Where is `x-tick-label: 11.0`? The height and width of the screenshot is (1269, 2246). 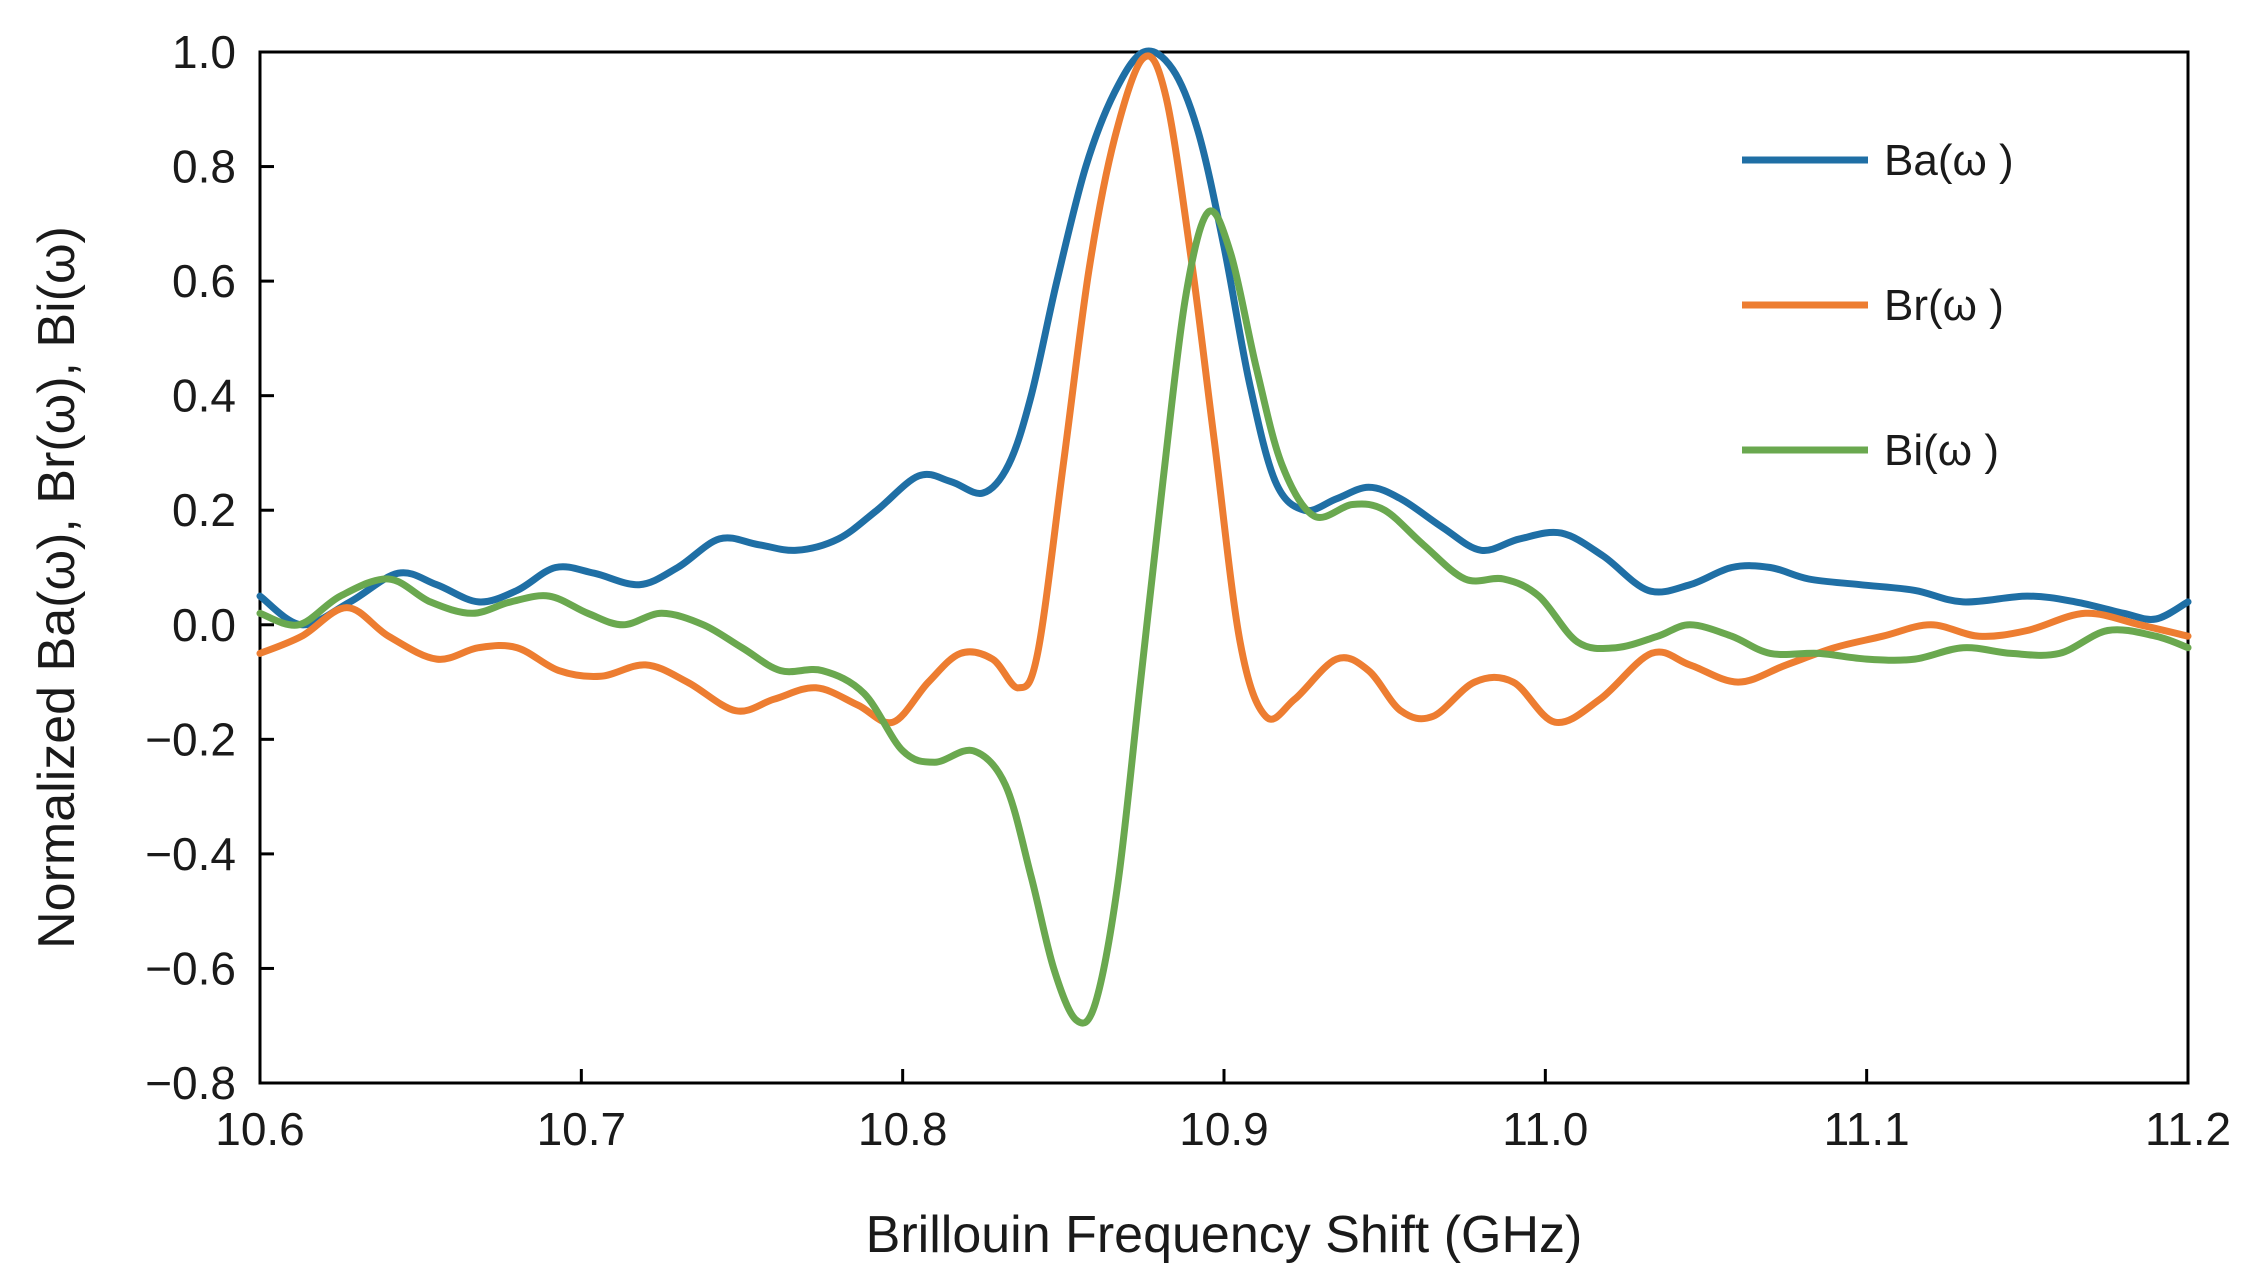
x-tick-label: 11.0 is located at coordinates (1545, 1129).